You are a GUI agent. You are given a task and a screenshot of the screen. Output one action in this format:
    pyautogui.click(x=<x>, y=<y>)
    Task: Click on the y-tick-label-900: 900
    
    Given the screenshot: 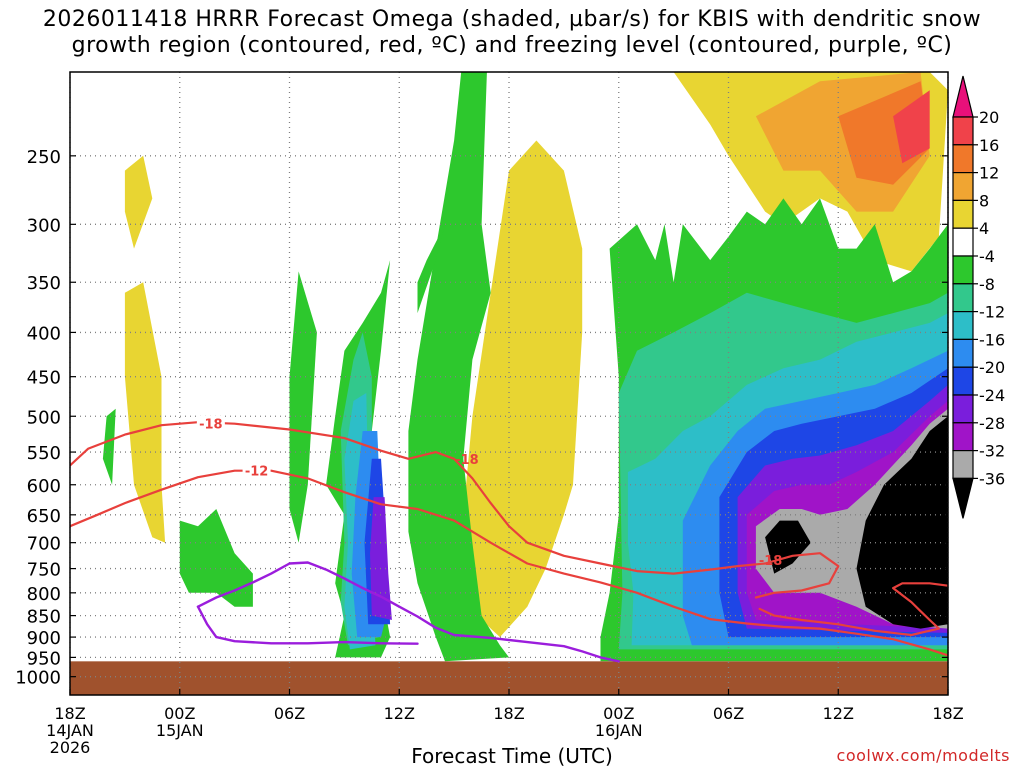 What is the action you would take?
    pyautogui.click(x=44, y=638)
    